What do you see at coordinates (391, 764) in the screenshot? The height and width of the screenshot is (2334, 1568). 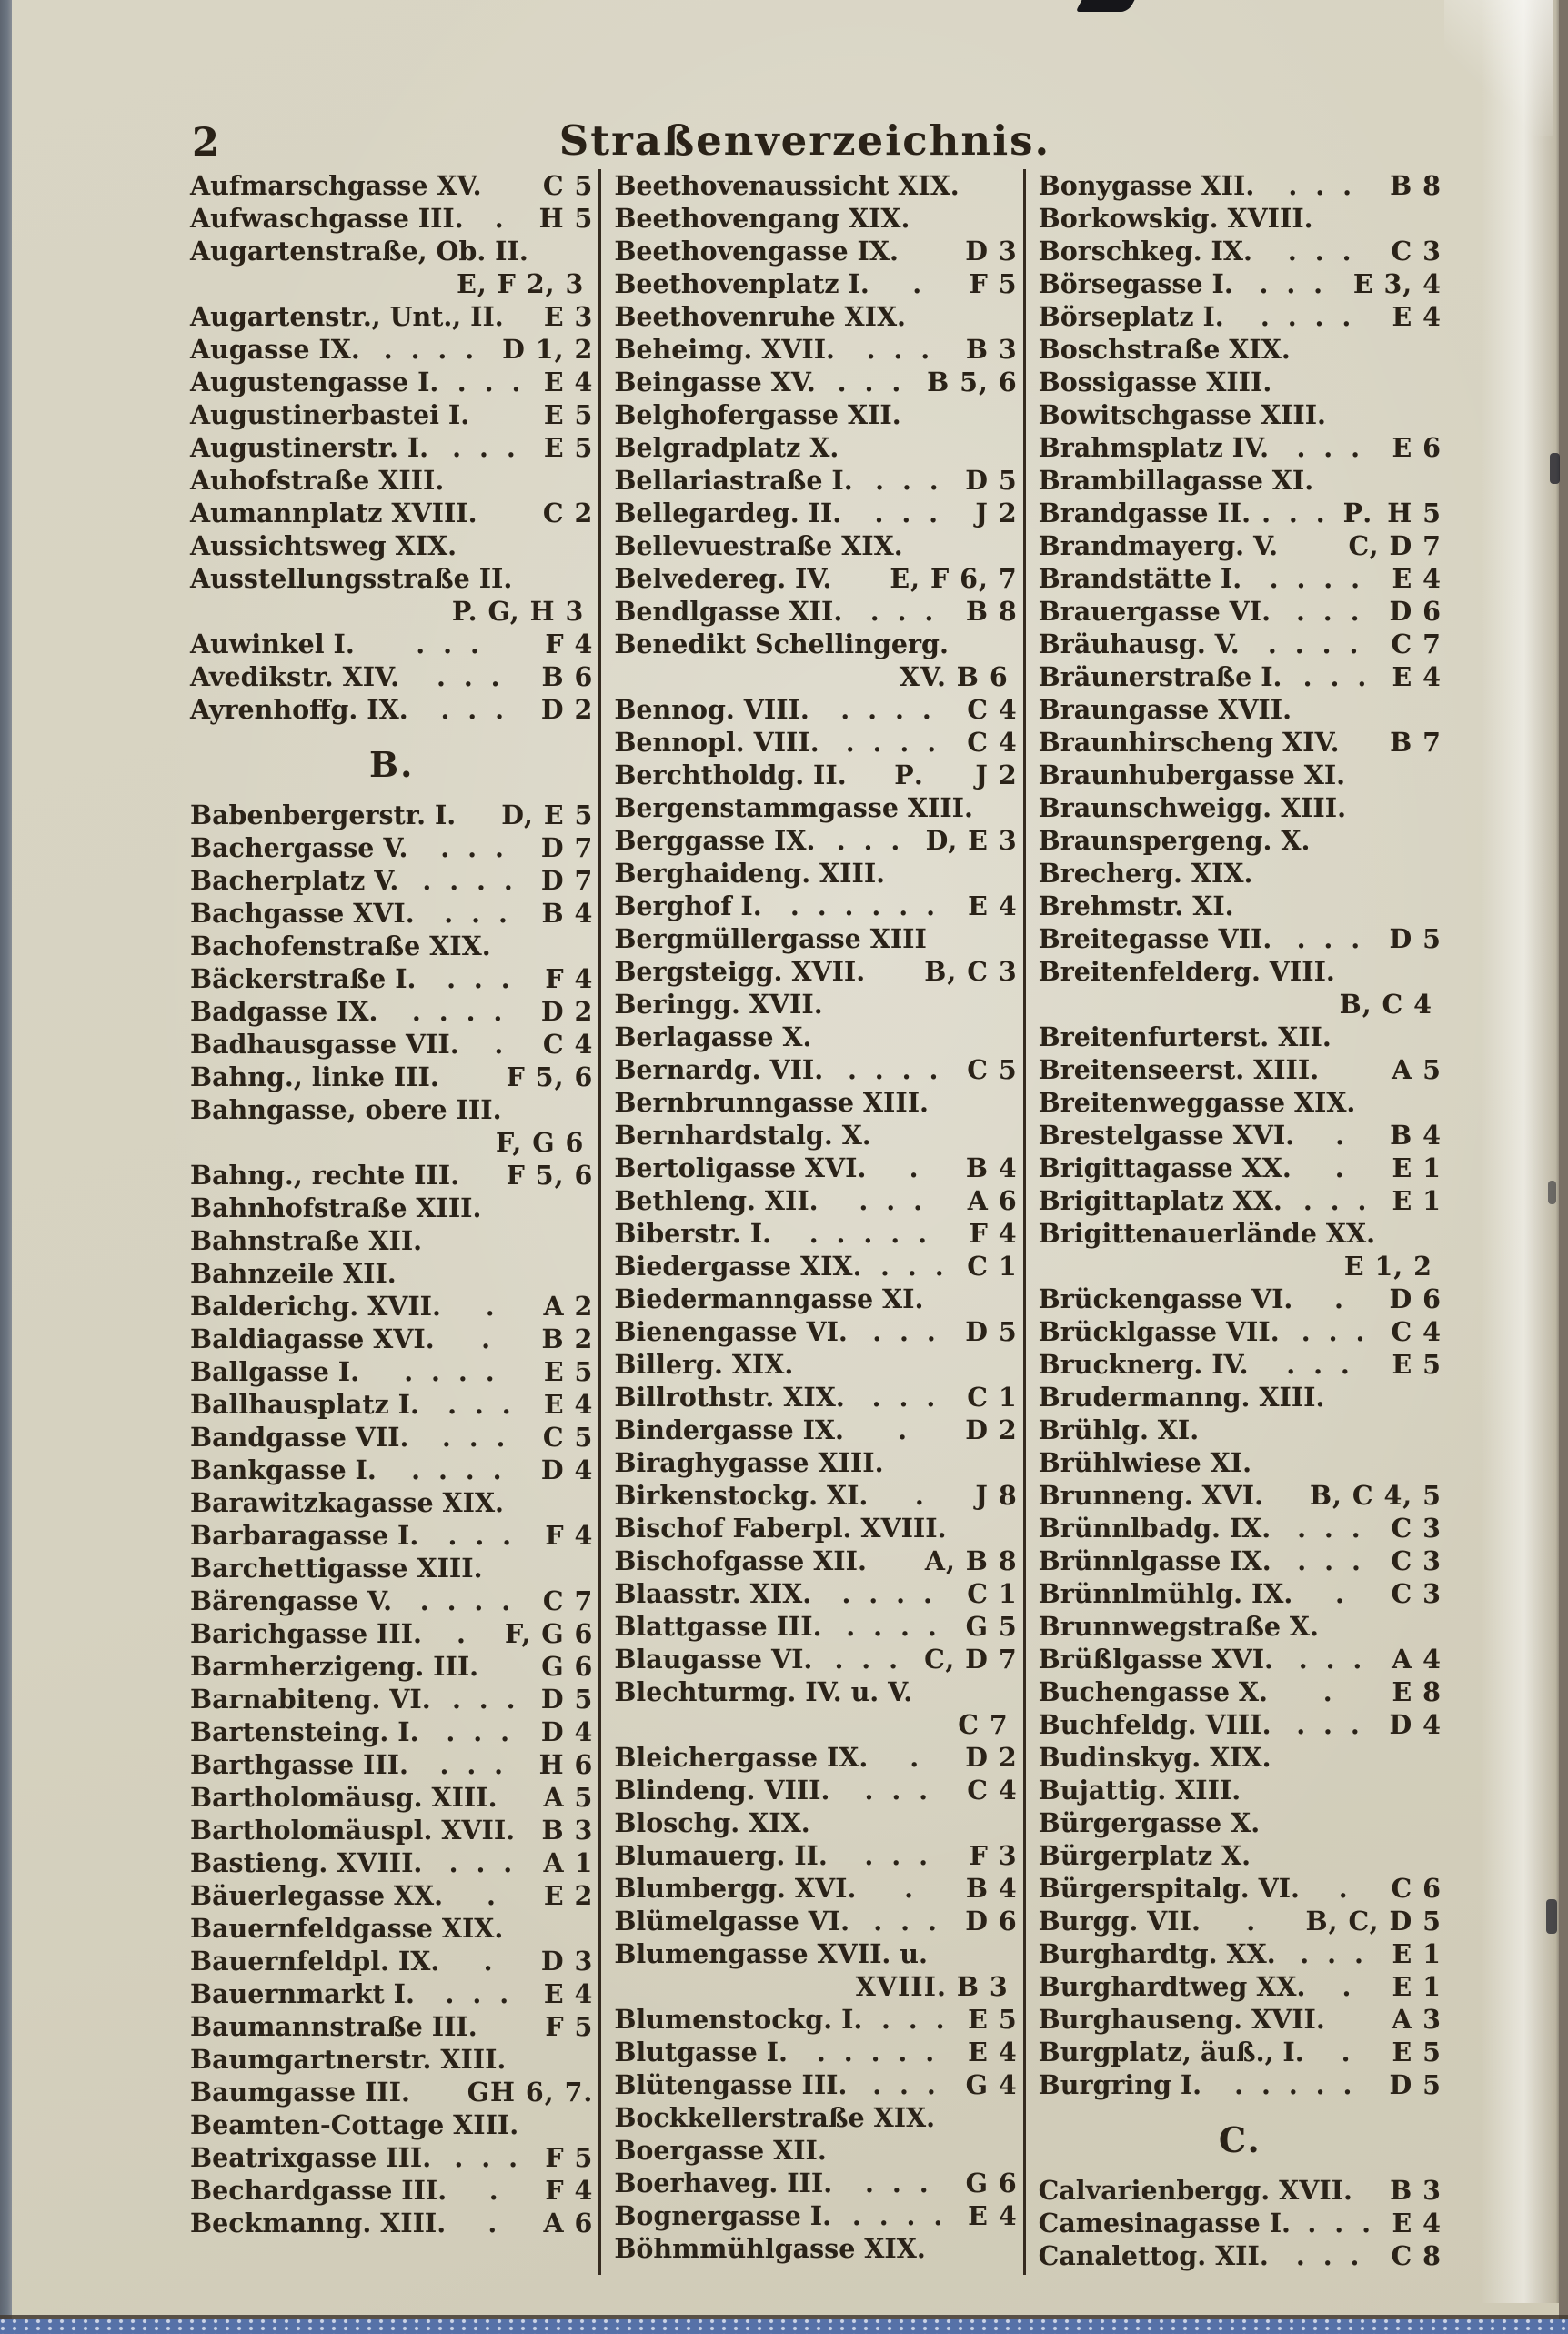 I see `section-heading: B.` at bounding box center [391, 764].